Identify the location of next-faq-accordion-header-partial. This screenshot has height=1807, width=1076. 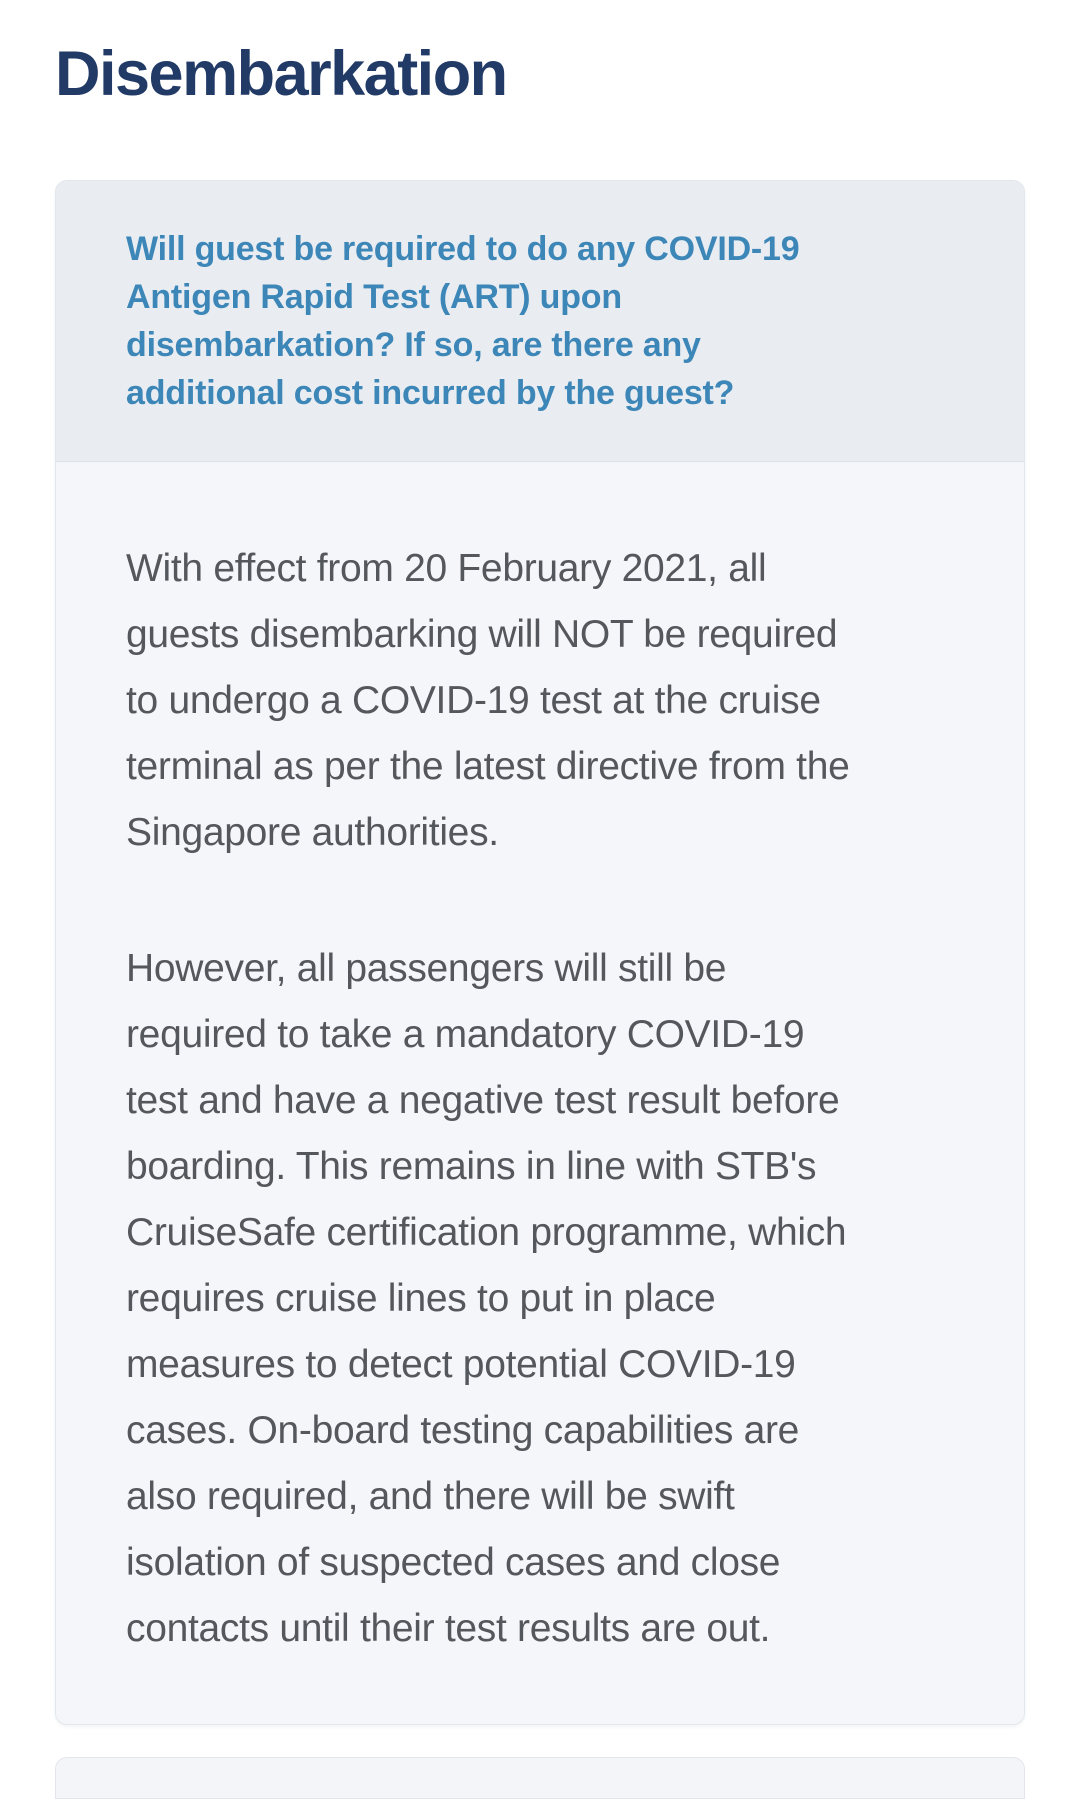
(540, 1778).